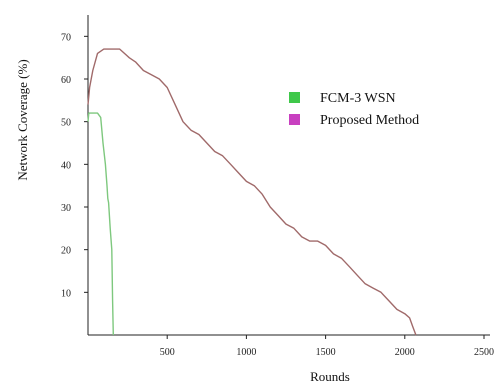 Image resolution: width=503 pixels, height=388 pixels. Describe the element at coordinates (167, 352) in the screenshot. I see `x-tick-label: 500` at that location.